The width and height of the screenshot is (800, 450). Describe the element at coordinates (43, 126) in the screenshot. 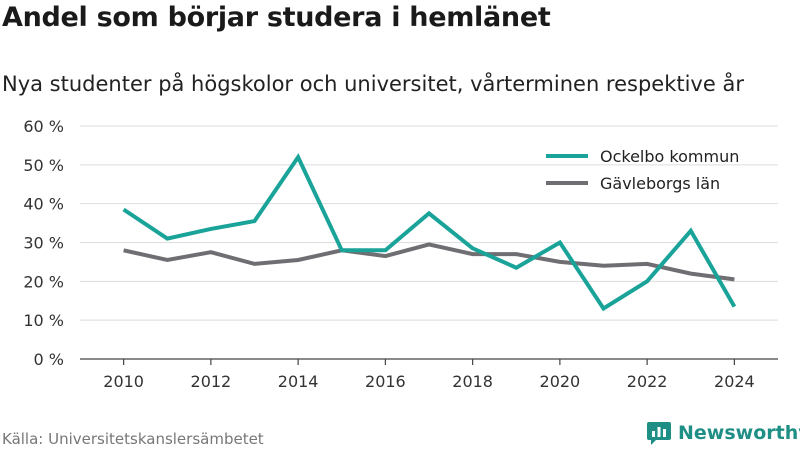

I see `y-tick-label: 60 %` at that location.